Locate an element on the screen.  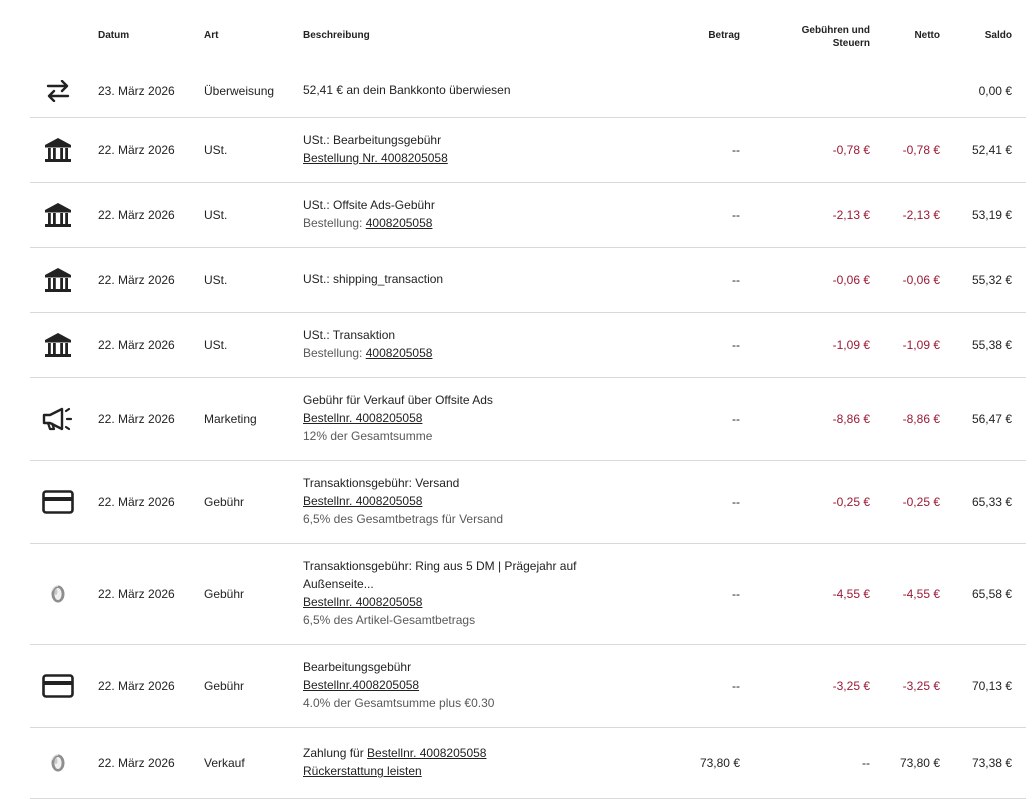
row-saldo: 52,41 € is located at coordinates (991, 150).